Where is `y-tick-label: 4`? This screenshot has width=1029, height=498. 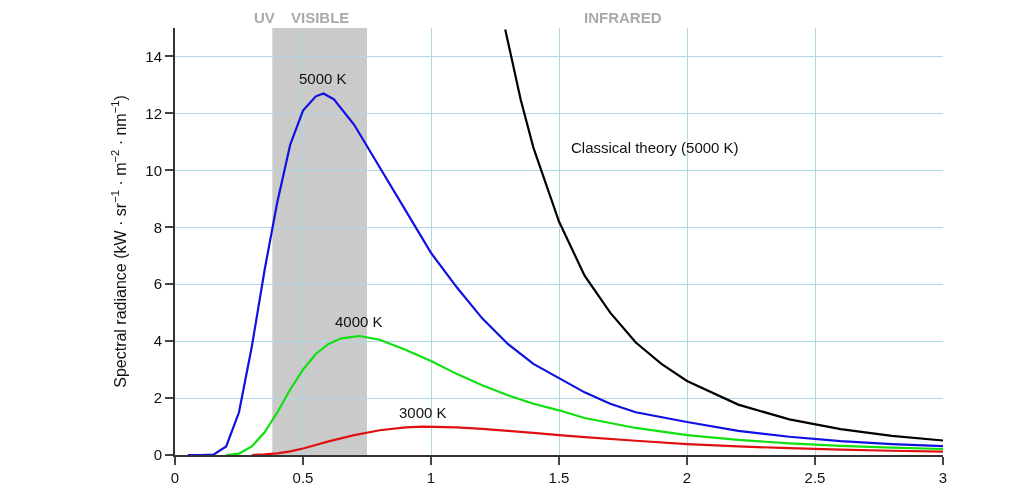
y-tick-label: 4 is located at coordinates (157, 341).